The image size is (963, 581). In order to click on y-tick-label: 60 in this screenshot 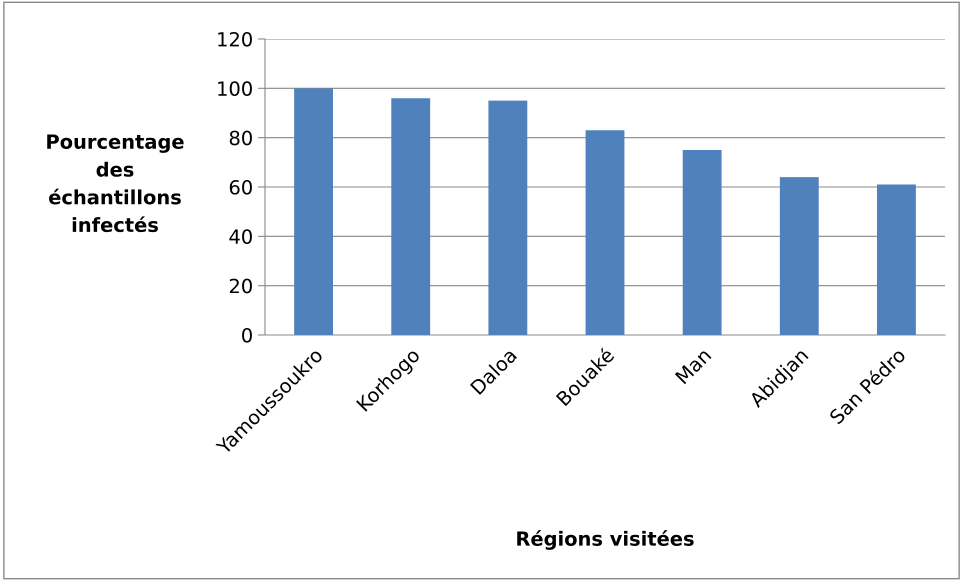, I will do `click(241, 187)`.